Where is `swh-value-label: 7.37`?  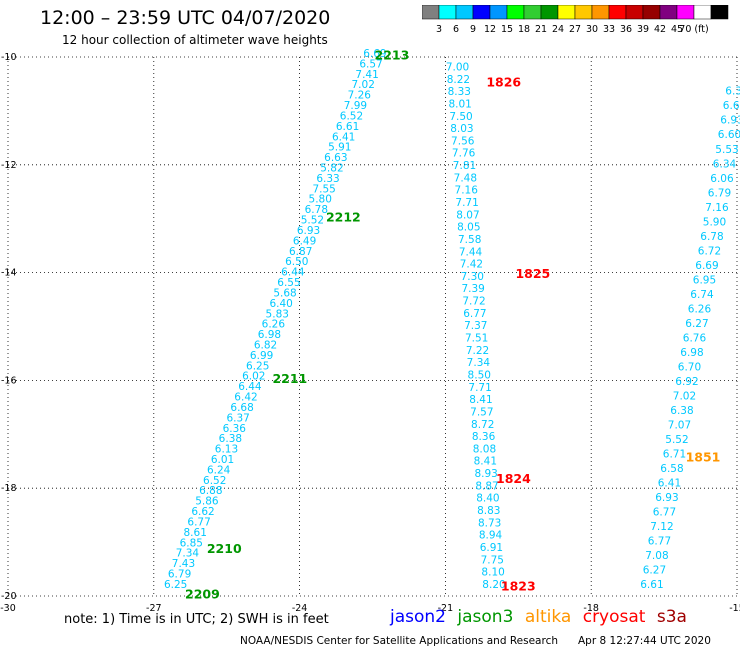
swh-value-label: 7.37 is located at coordinates (475, 326).